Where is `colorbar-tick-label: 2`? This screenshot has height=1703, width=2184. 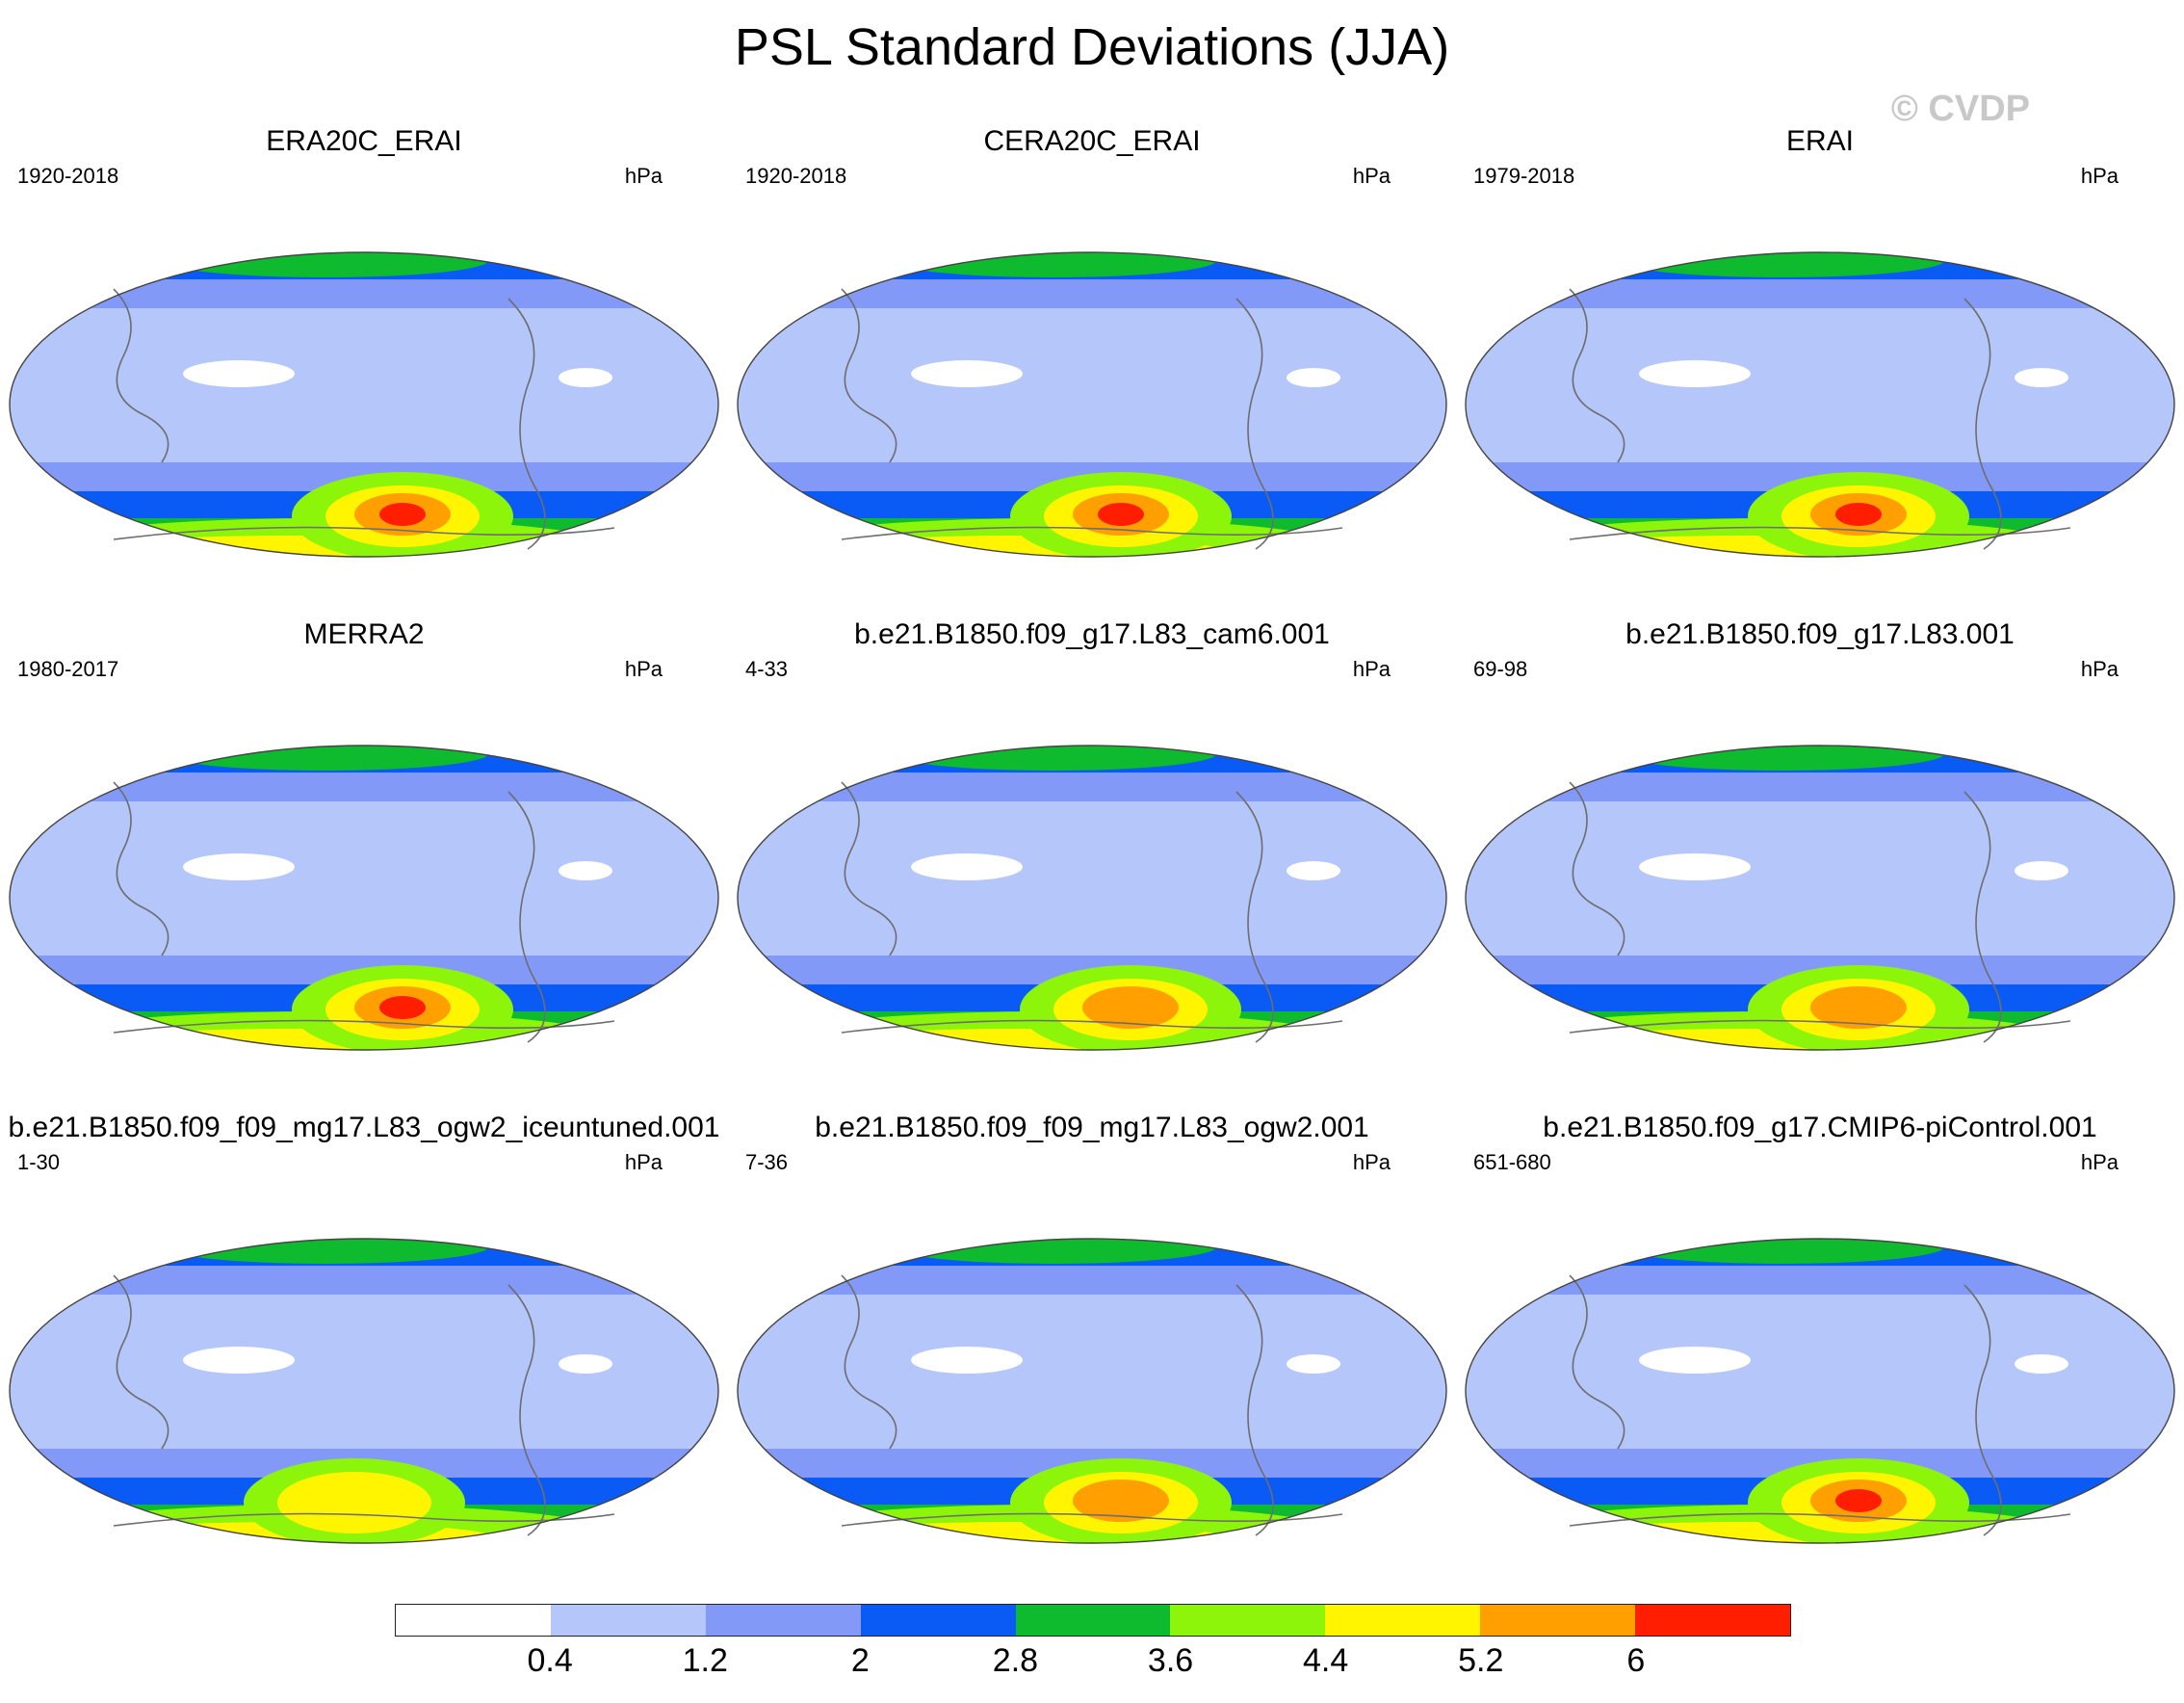 colorbar-tick-label: 2 is located at coordinates (860, 1660).